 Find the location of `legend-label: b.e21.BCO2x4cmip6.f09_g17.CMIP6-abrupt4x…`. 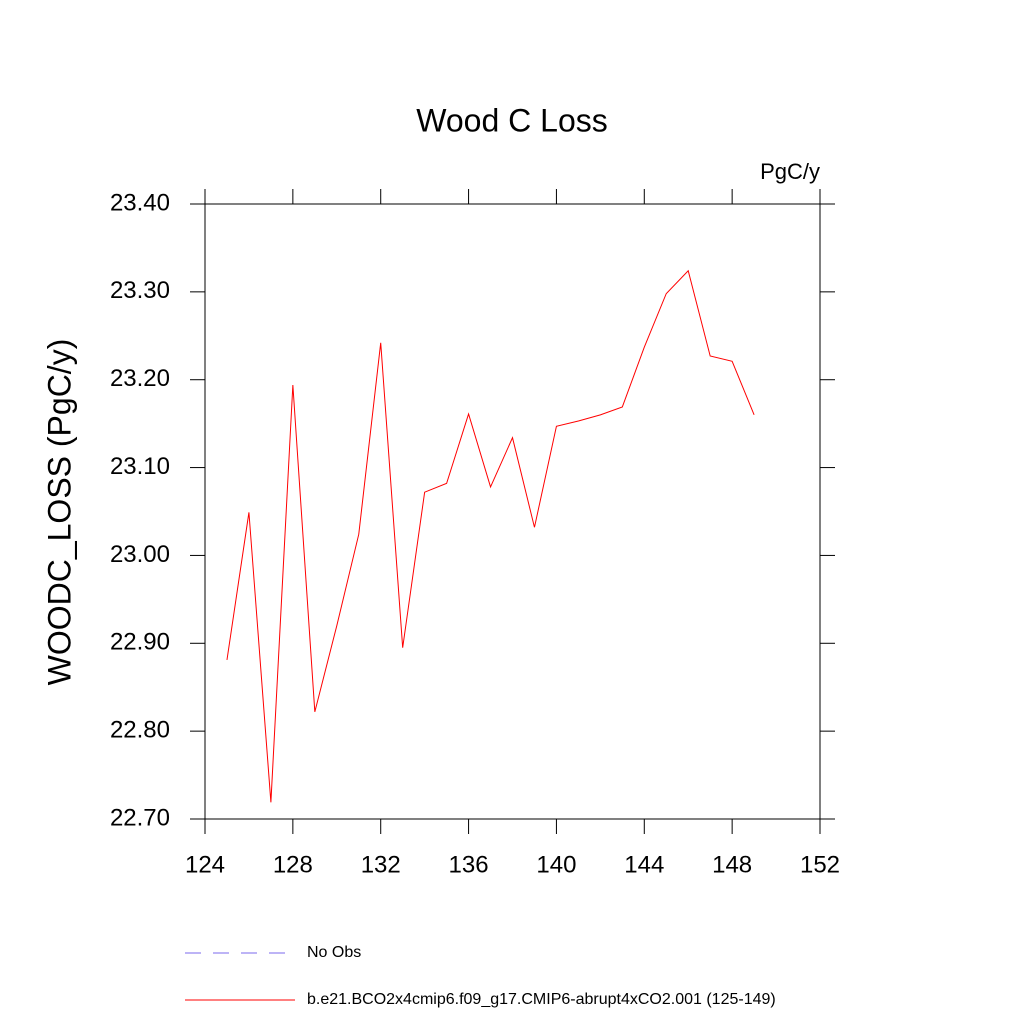

legend-label: b.e21.BCO2x4cmip6.f09_g17.CMIP6-abrupt4x… is located at coordinates (541, 999).